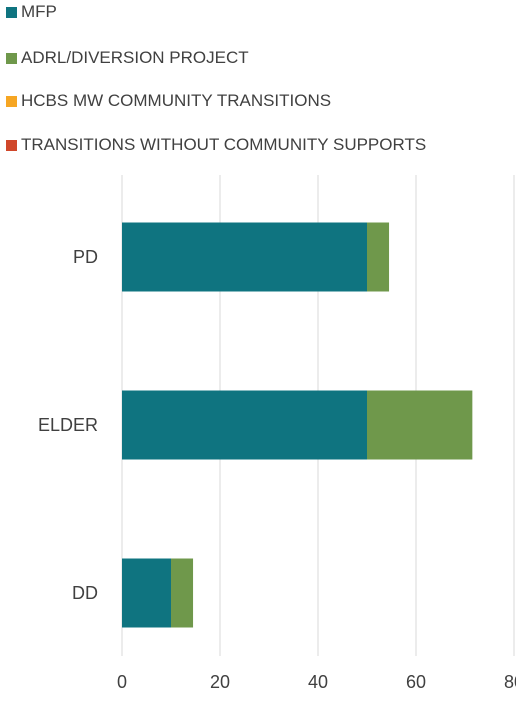 This screenshot has height=718, width=516. What do you see at coordinates (11, 12) in the screenshot?
I see `legend-swatch-mfp` at bounding box center [11, 12].